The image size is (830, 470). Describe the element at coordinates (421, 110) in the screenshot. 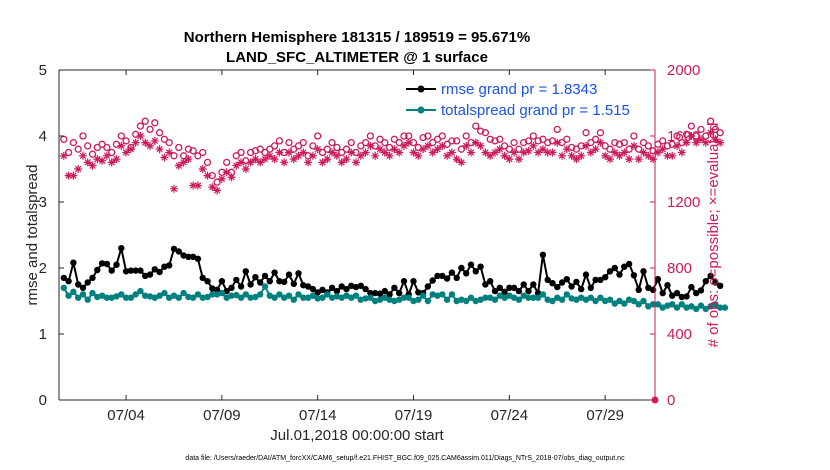

I see `legend-spread-marker` at that location.